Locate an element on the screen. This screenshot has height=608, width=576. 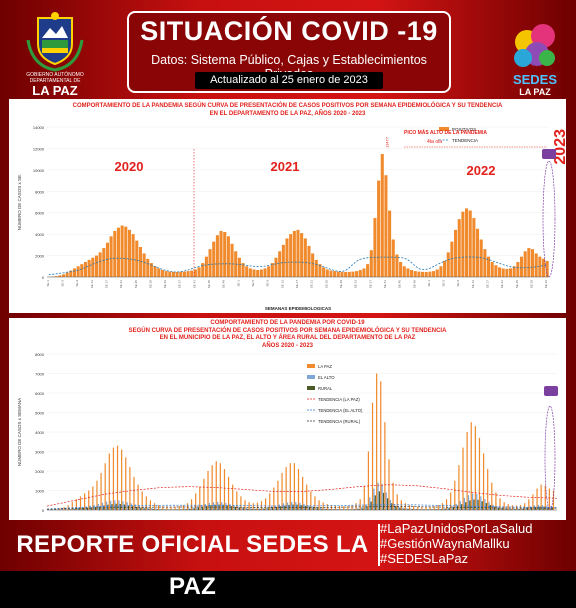
chart1-y-tick: 10000 is located at coordinates (39, 170).